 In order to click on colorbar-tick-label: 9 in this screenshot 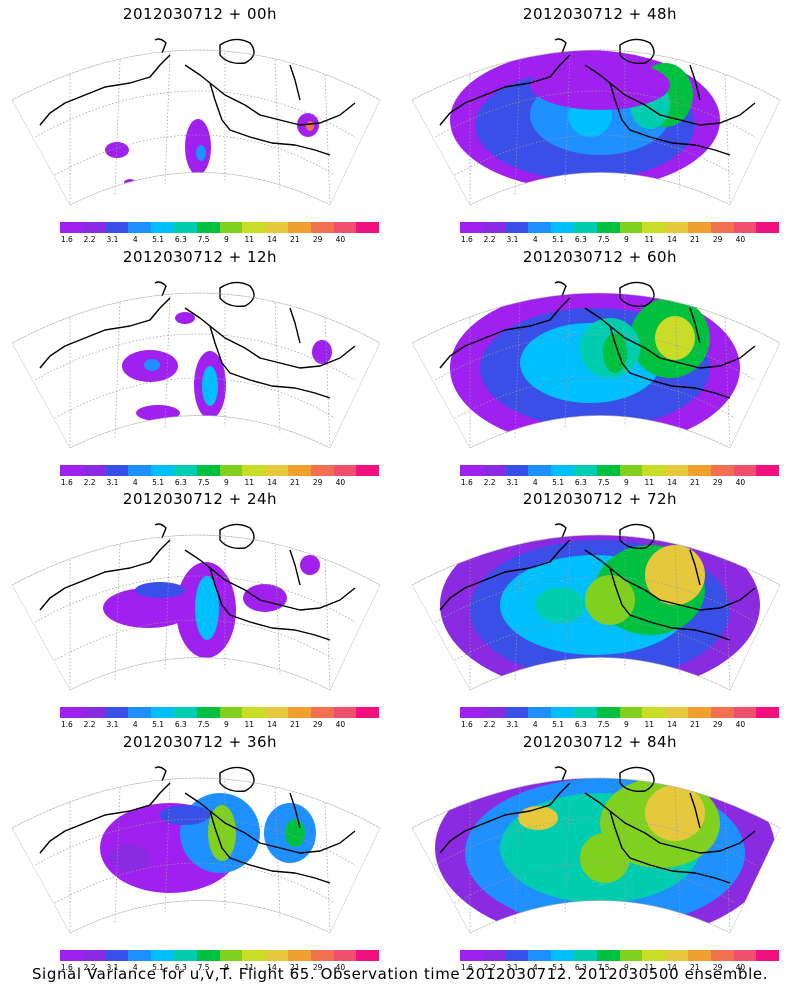, I will do `click(626, 482)`.